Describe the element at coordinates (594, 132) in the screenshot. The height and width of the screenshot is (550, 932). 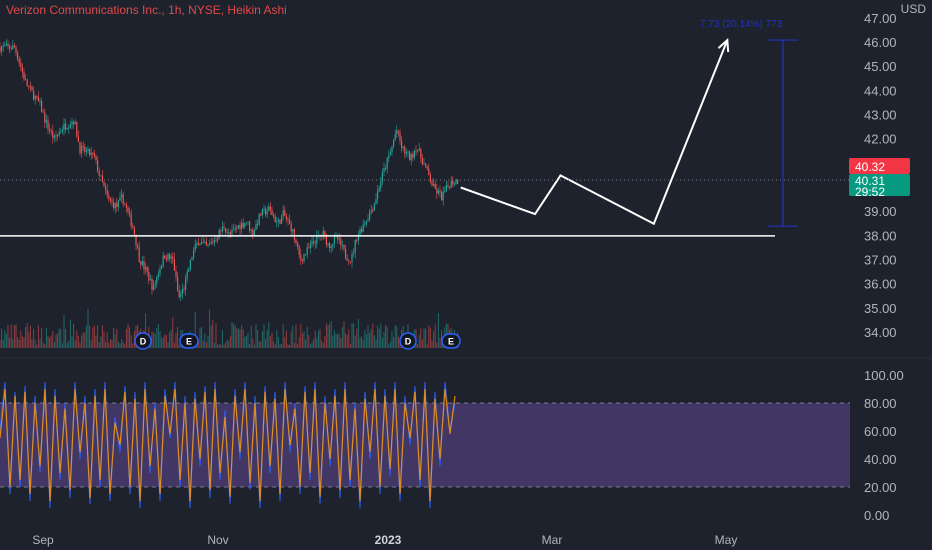
I see `projection-path` at that location.